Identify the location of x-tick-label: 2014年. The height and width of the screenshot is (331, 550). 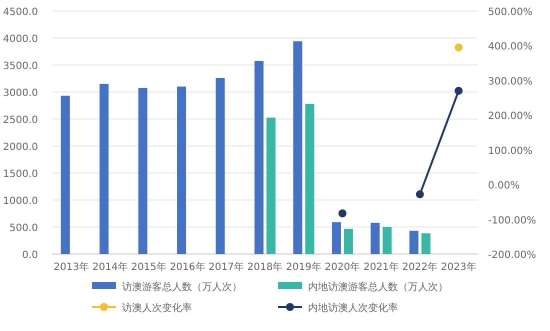
(110, 267).